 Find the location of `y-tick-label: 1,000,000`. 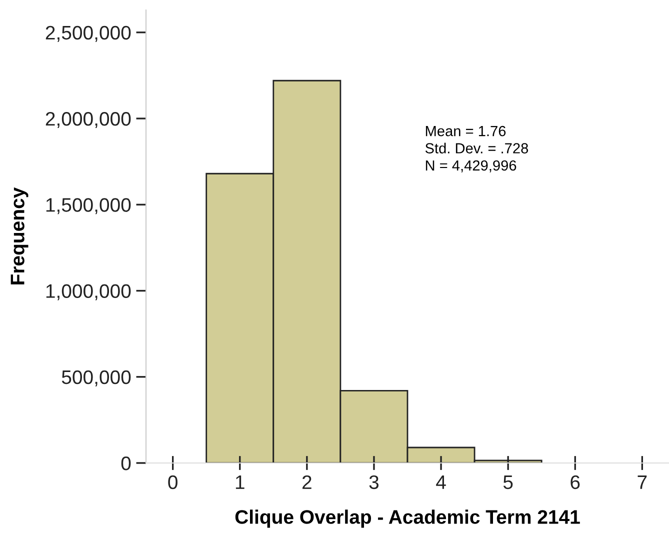

y-tick-label: 1,000,000 is located at coordinates (88, 292).